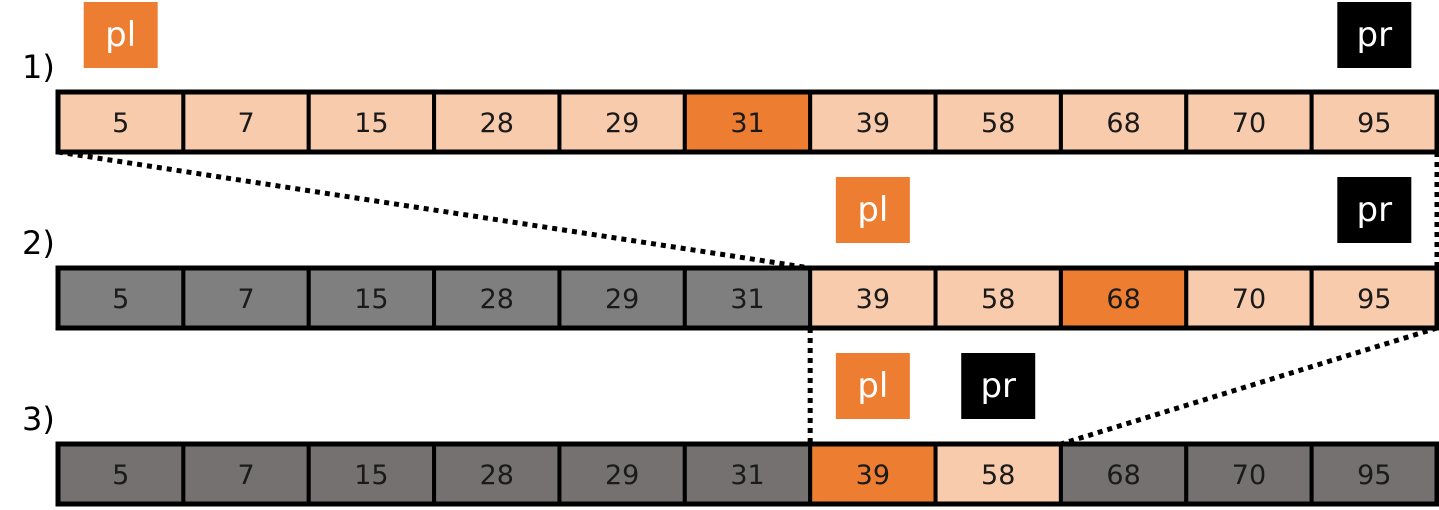 The image size is (1439, 510). What do you see at coordinates (38, 67) in the screenshot?
I see `step-label: 1)` at bounding box center [38, 67].